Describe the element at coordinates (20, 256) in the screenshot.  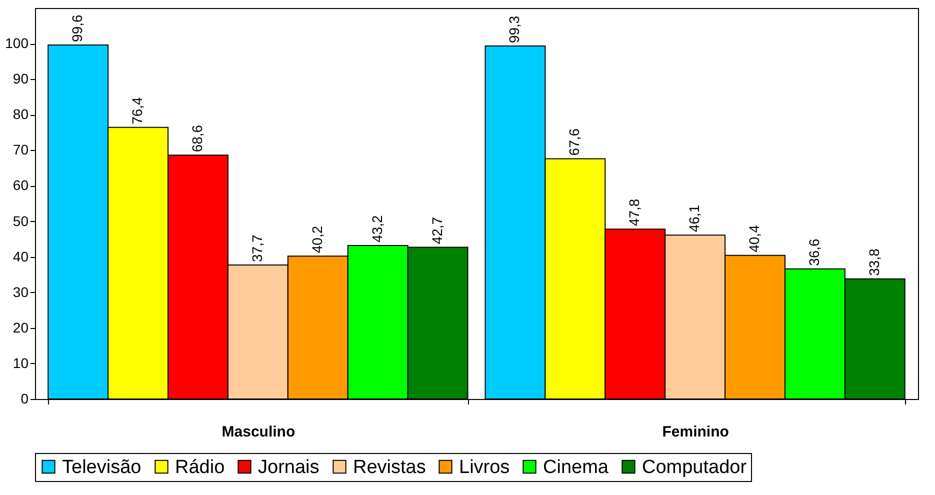
I see `y-tick-label: 40` at that location.